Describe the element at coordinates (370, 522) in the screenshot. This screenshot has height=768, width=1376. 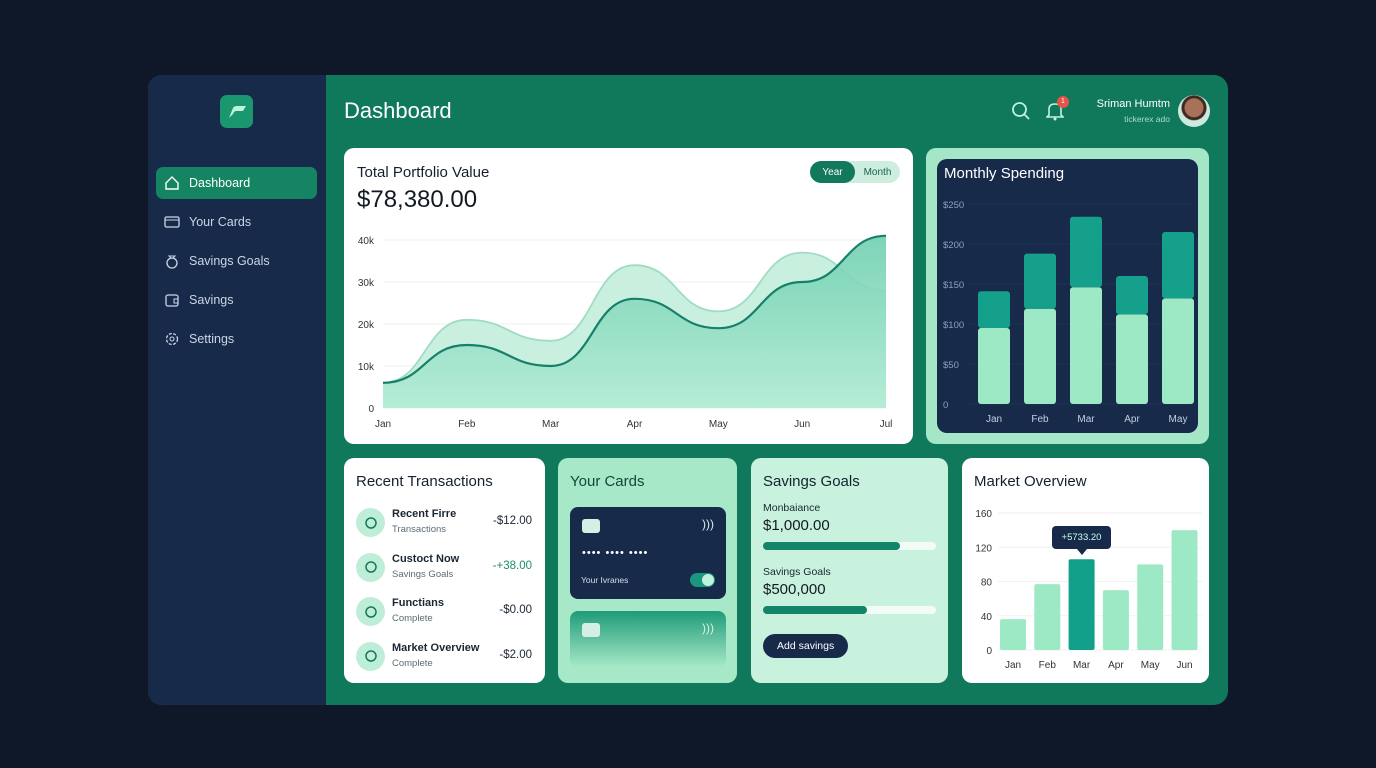
I see `history-icon` at that location.